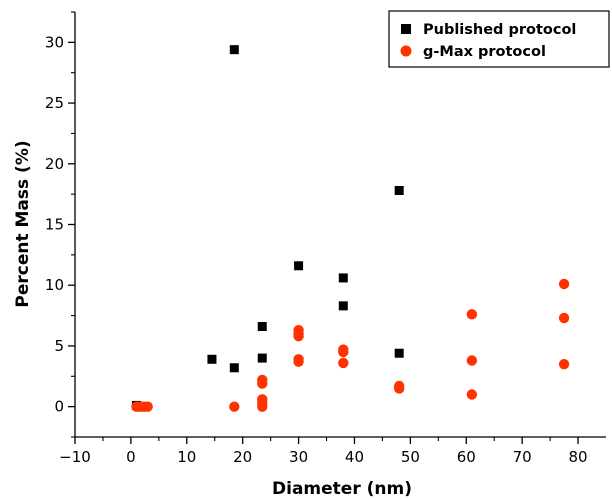  Describe the element at coordinates (298, 457) in the screenshot. I see `x-tick-label: 30` at that location.